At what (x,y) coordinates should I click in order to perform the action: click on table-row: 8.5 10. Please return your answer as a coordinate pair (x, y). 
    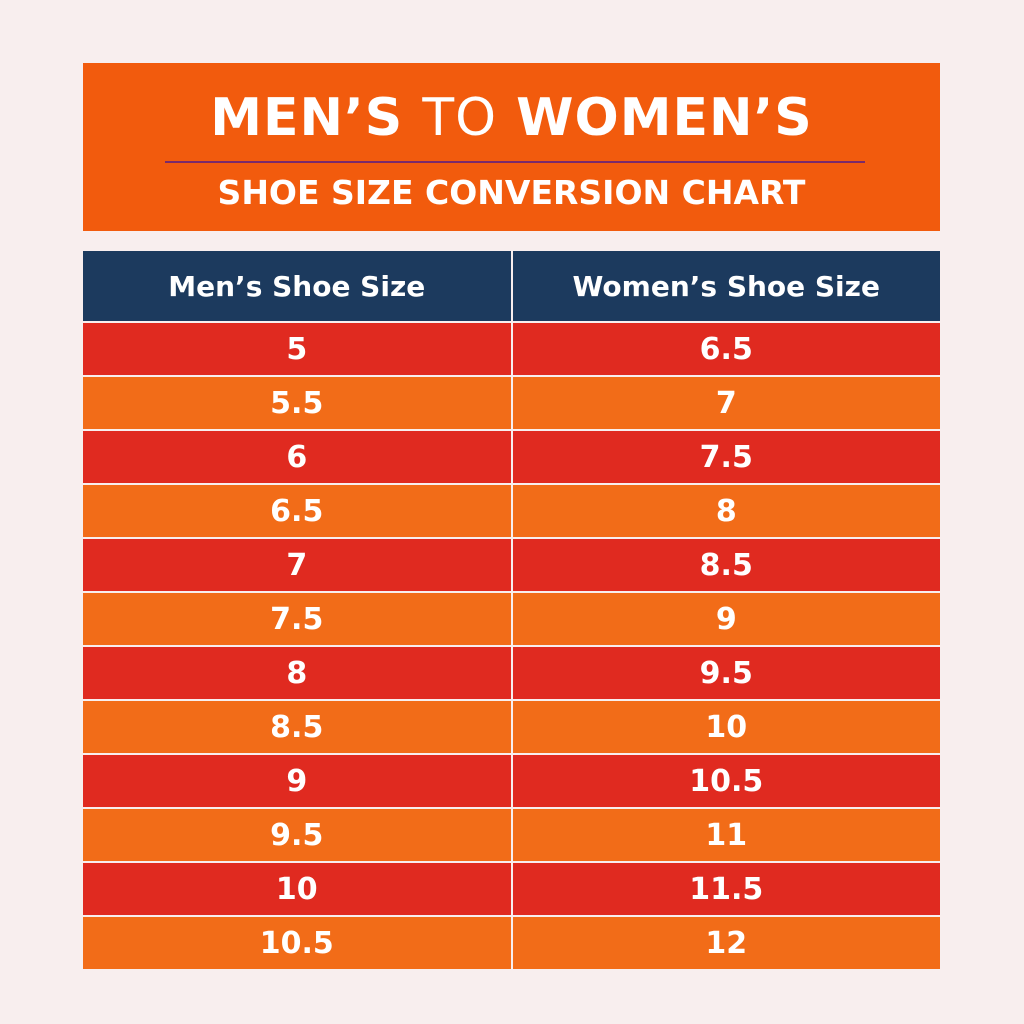
    Looking at the image, I should click on (511, 727).